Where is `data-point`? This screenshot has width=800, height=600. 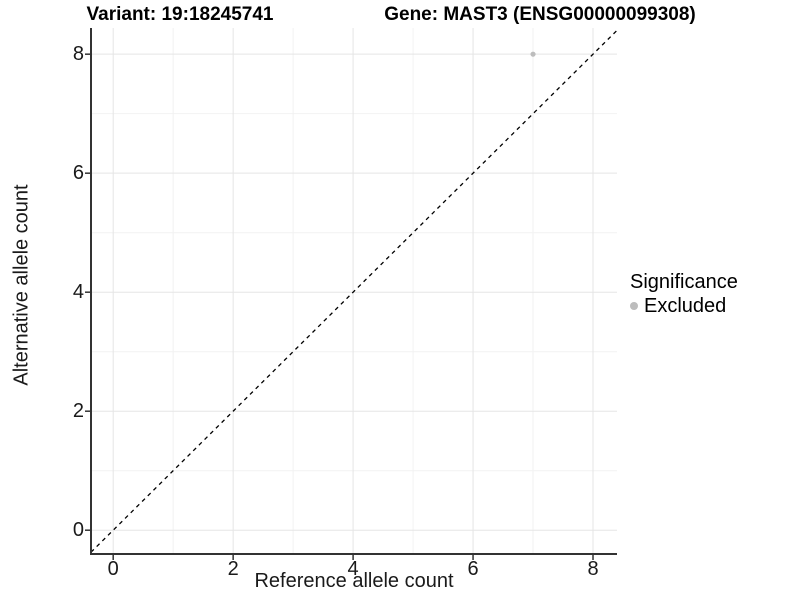
data-point is located at coordinates (533, 54).